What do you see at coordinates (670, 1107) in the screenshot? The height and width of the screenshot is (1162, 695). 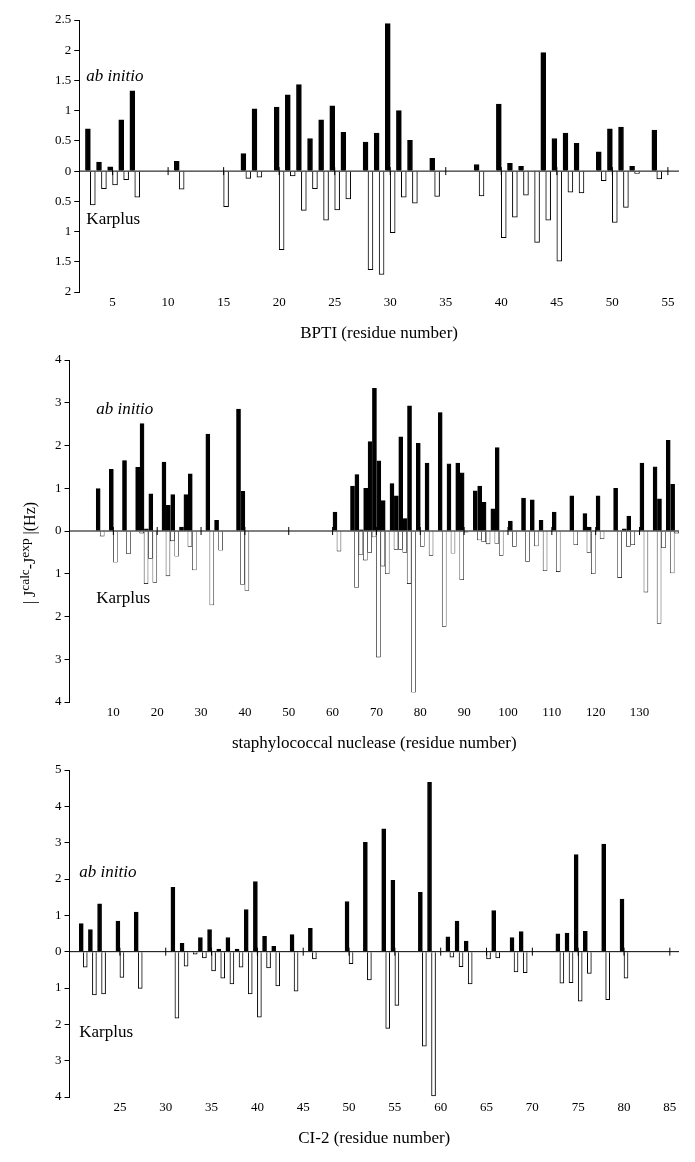 I see `x-tick-label: 85` at bounding box center [670, 1107].